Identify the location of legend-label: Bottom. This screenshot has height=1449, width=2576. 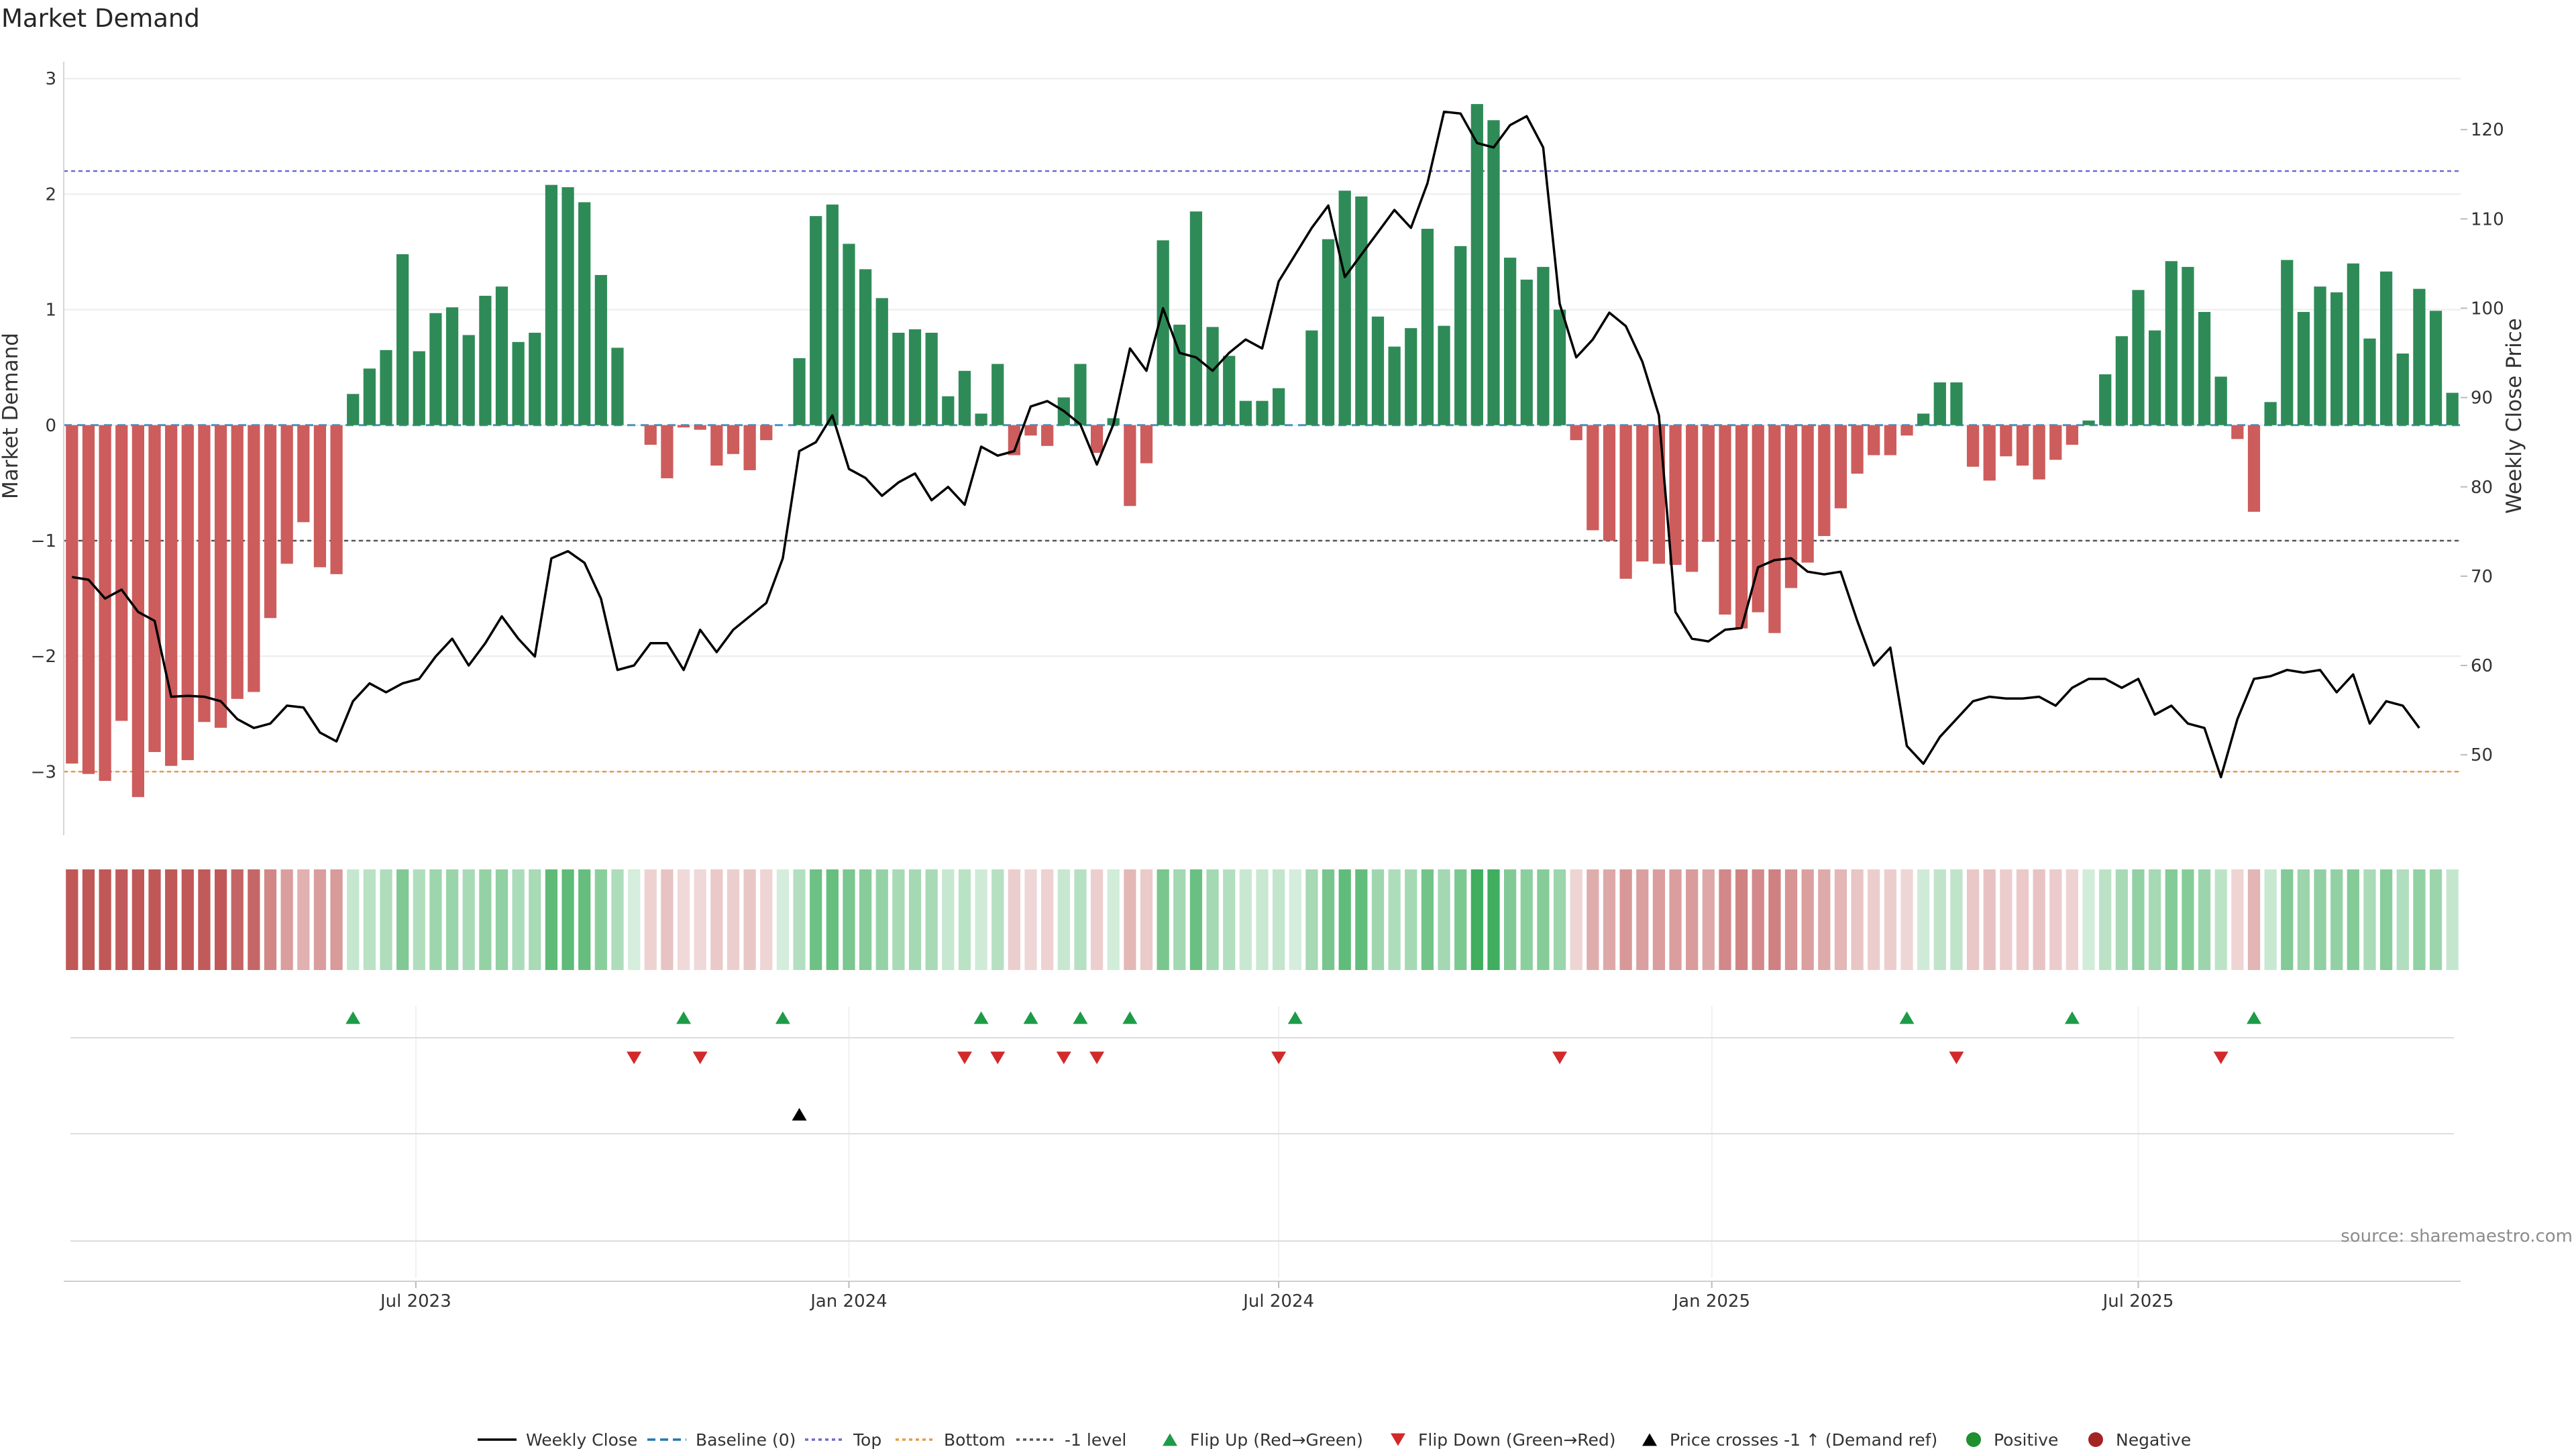
(975, 1439).